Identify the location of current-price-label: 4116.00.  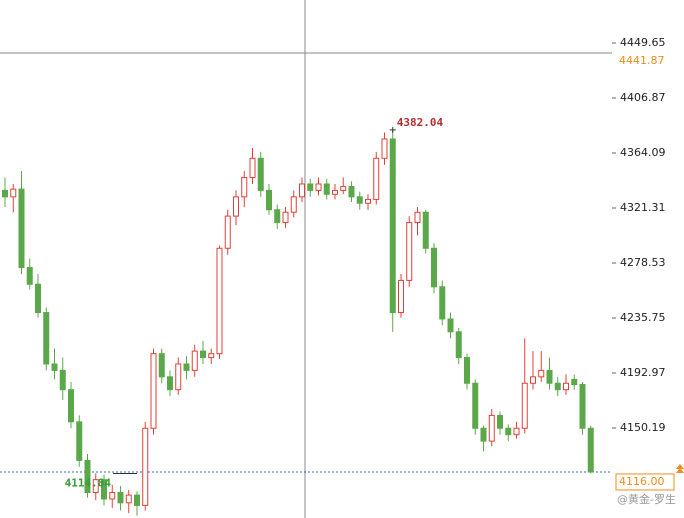
(642, 481).